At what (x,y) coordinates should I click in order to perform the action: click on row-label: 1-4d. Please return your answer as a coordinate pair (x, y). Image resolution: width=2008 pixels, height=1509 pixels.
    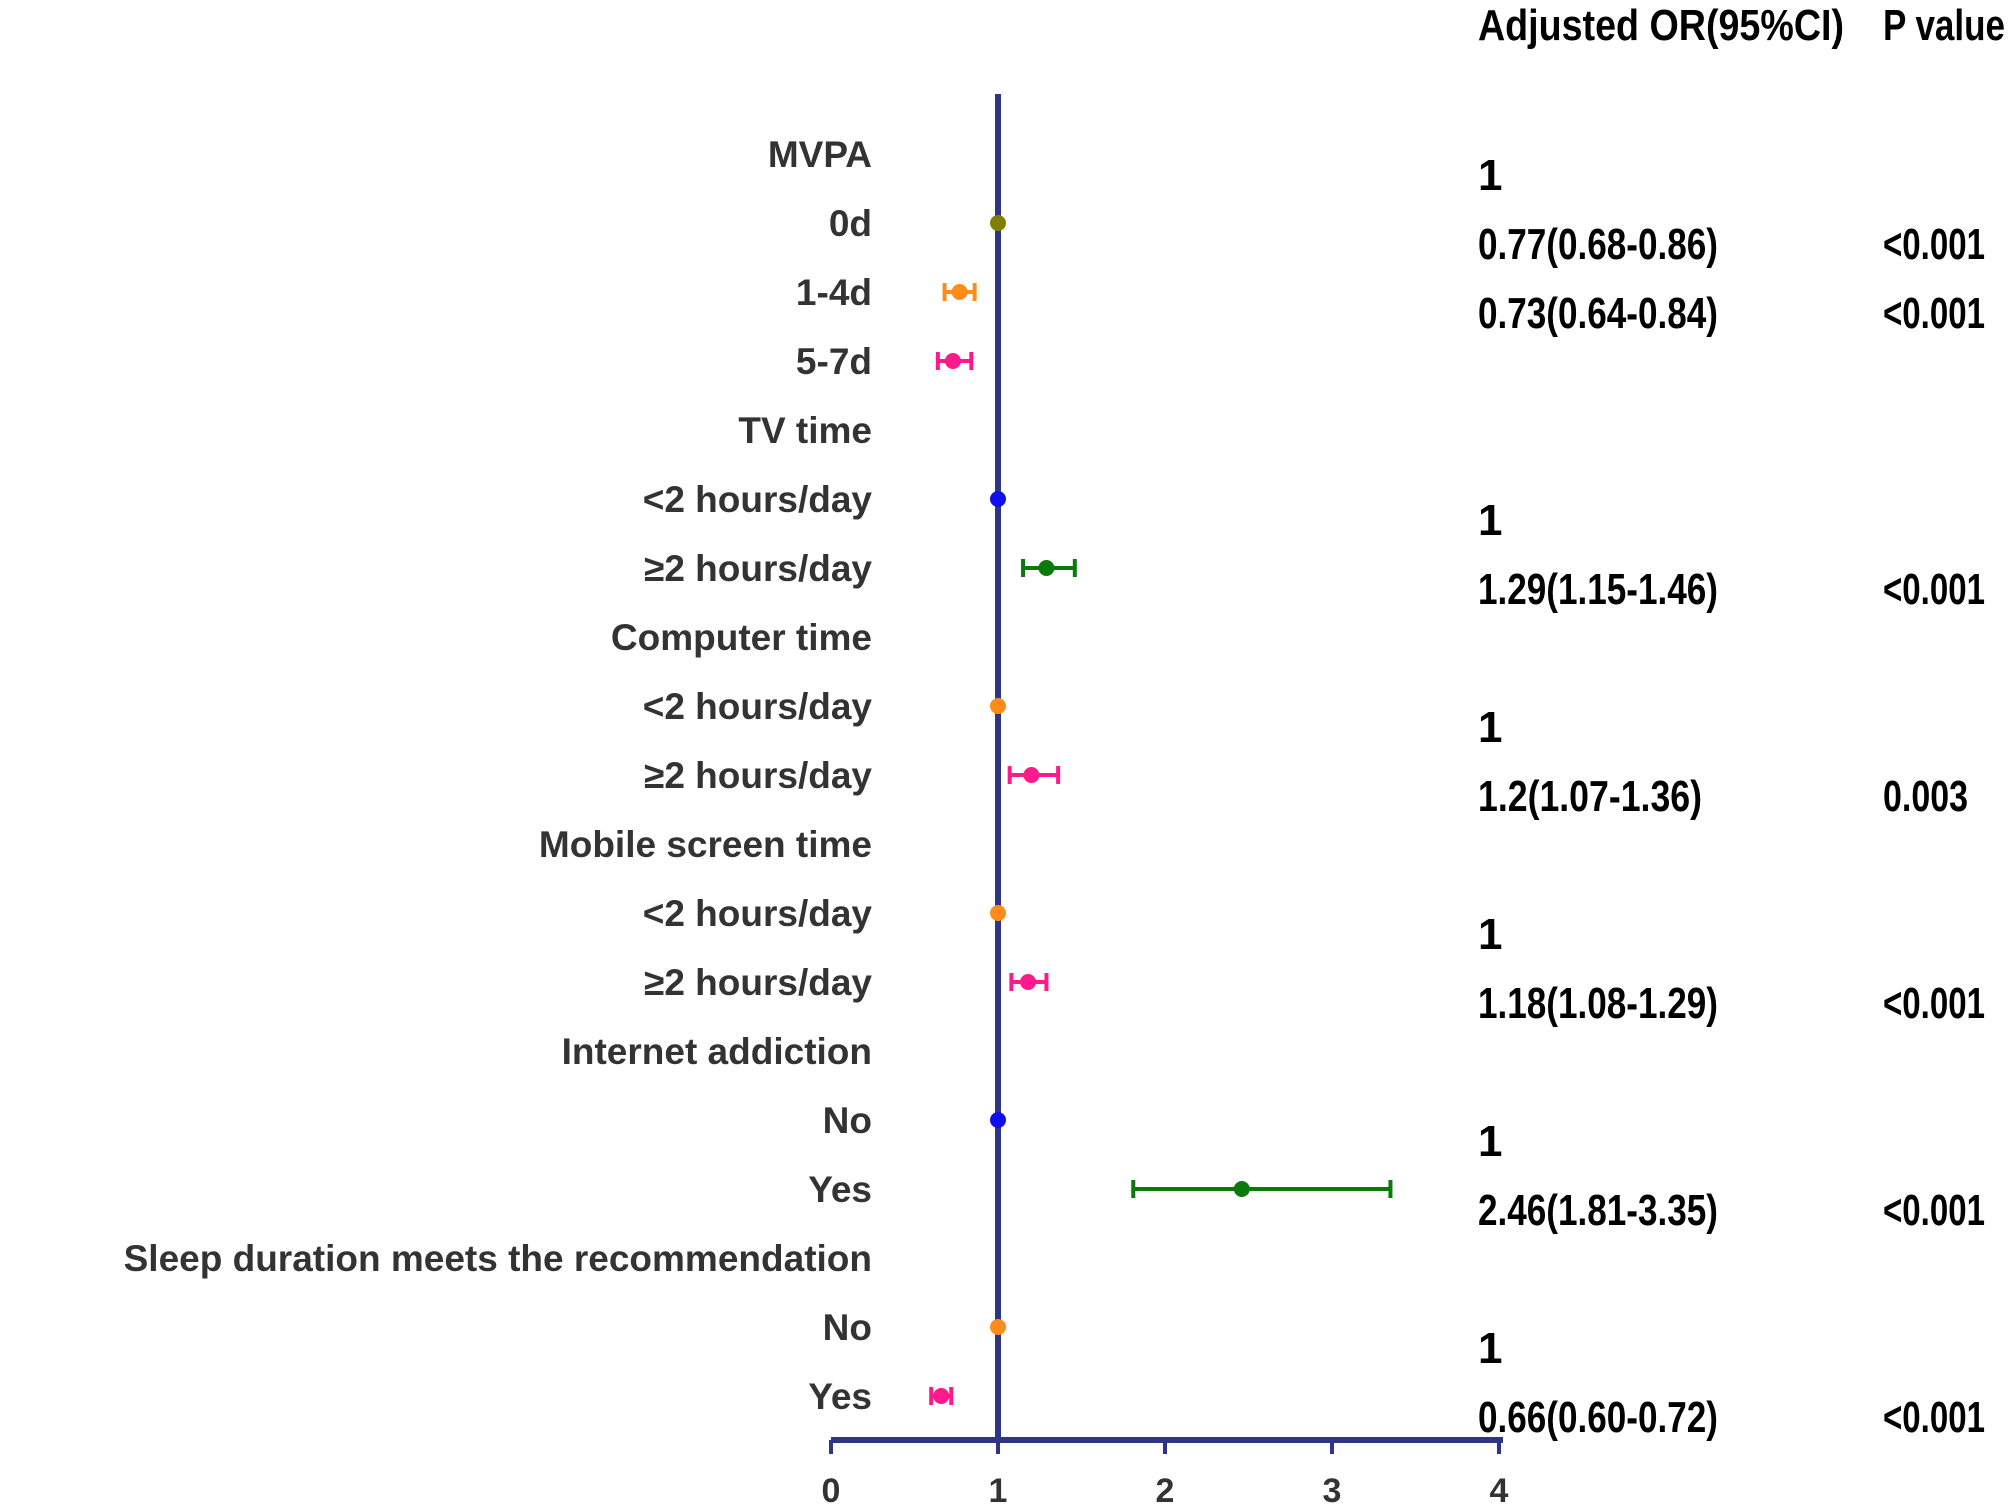
    Looking at the image, I should click on (834, 292).